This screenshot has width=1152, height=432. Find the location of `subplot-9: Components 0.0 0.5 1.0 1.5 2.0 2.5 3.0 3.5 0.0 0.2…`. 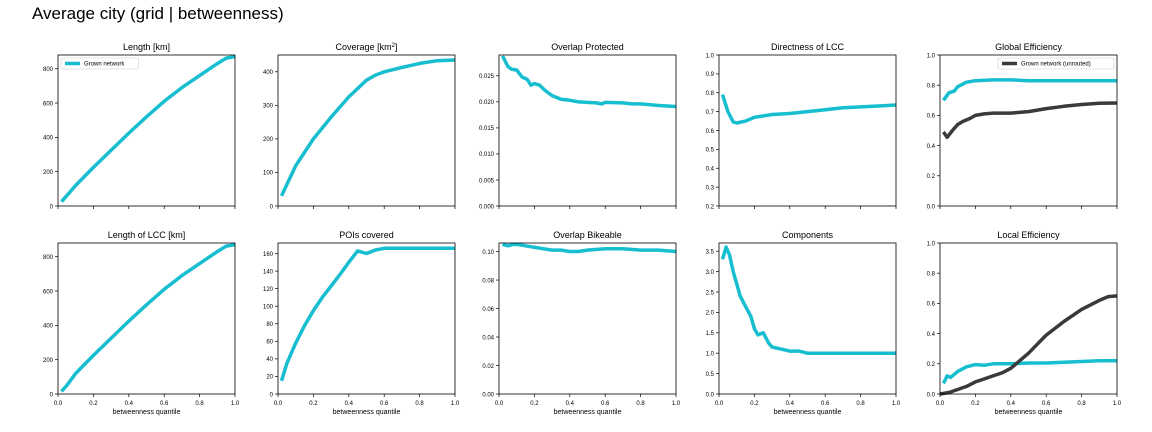

subplot-9: Components 0.0 0.5 1.0 1.5 2.0 2.5 3.0 3.5 0.0 0.2… is located at coordinates (803, 323).